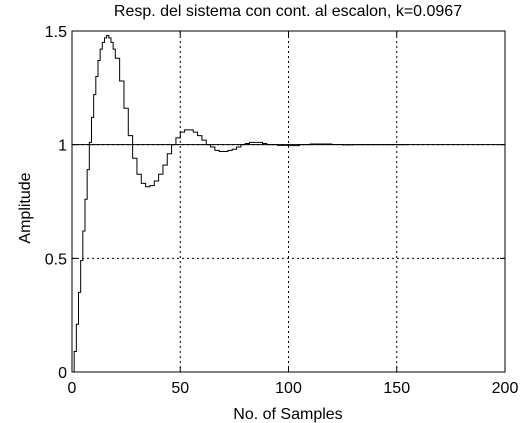 The image size is (524, 423). What do you see at coordinates (56, 259) in the screenshot?
I see `y-tick-label-1: 0.5` at bounding box center [56, 259].